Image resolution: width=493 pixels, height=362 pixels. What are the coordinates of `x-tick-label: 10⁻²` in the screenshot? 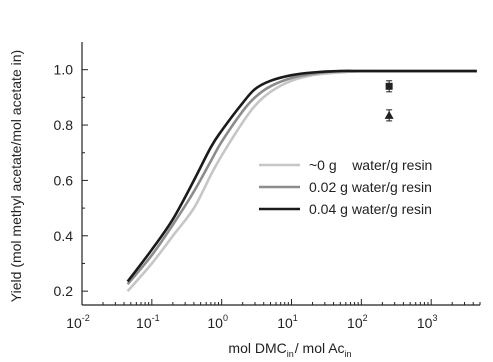 It's located at (78, 322).